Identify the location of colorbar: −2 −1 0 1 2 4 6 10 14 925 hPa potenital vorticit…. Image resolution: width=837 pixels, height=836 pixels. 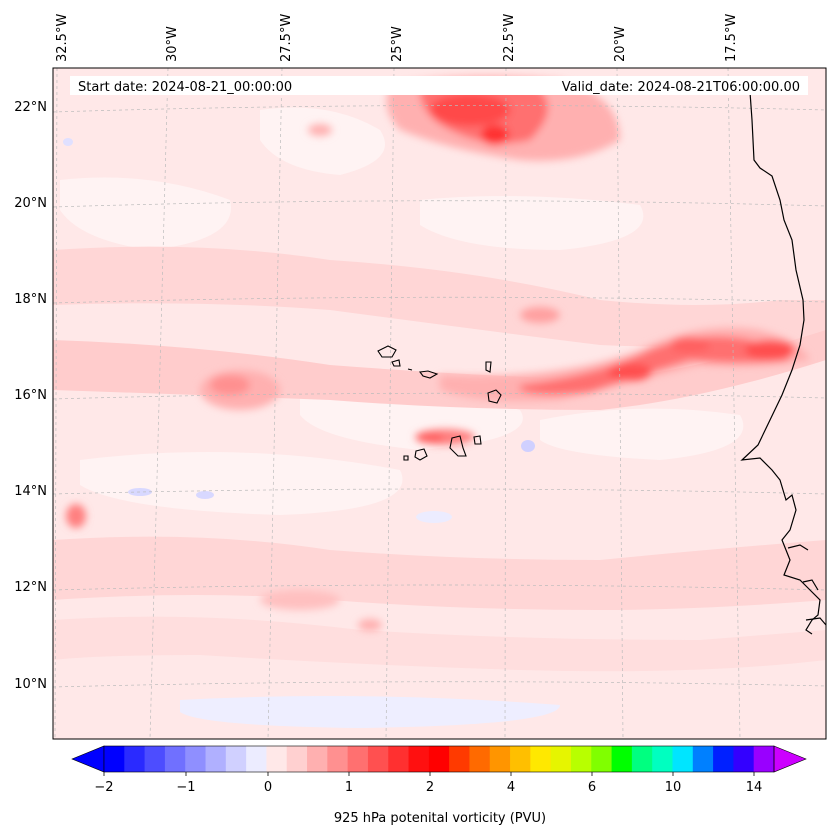
(439, 785).